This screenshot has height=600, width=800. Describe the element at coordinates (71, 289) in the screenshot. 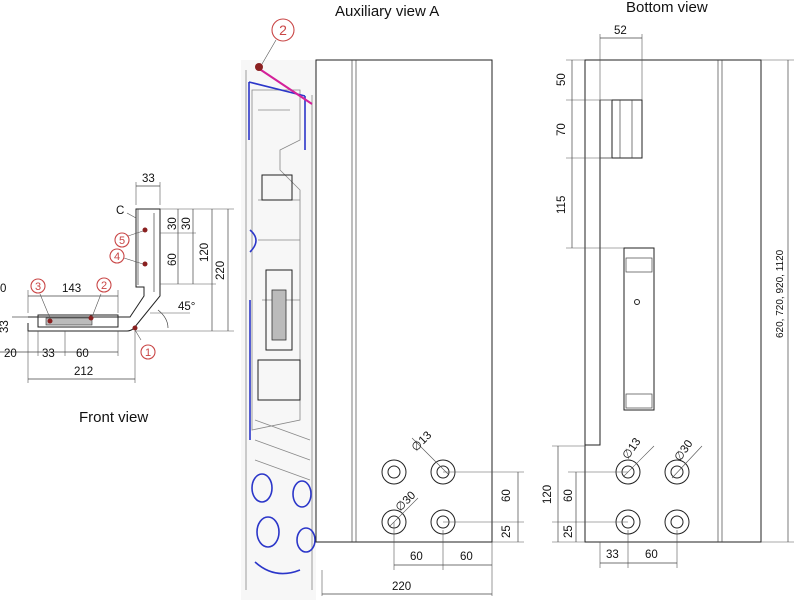

I see `front-dim-143: 143` at that location.